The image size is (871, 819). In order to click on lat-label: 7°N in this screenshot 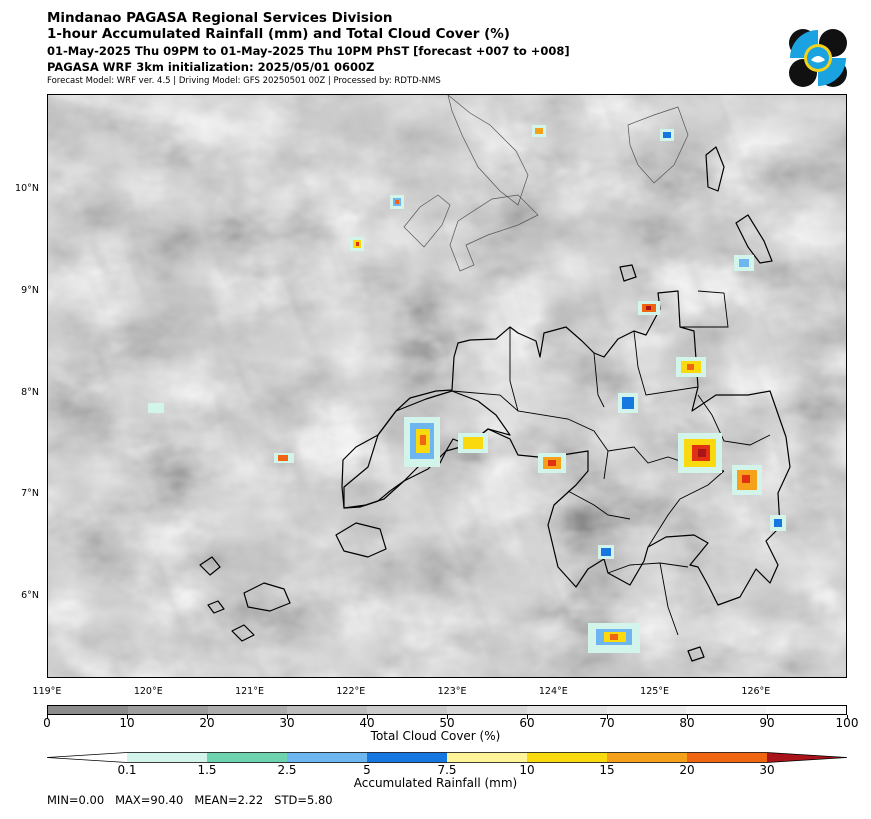, I will do `click(30, 494)`.